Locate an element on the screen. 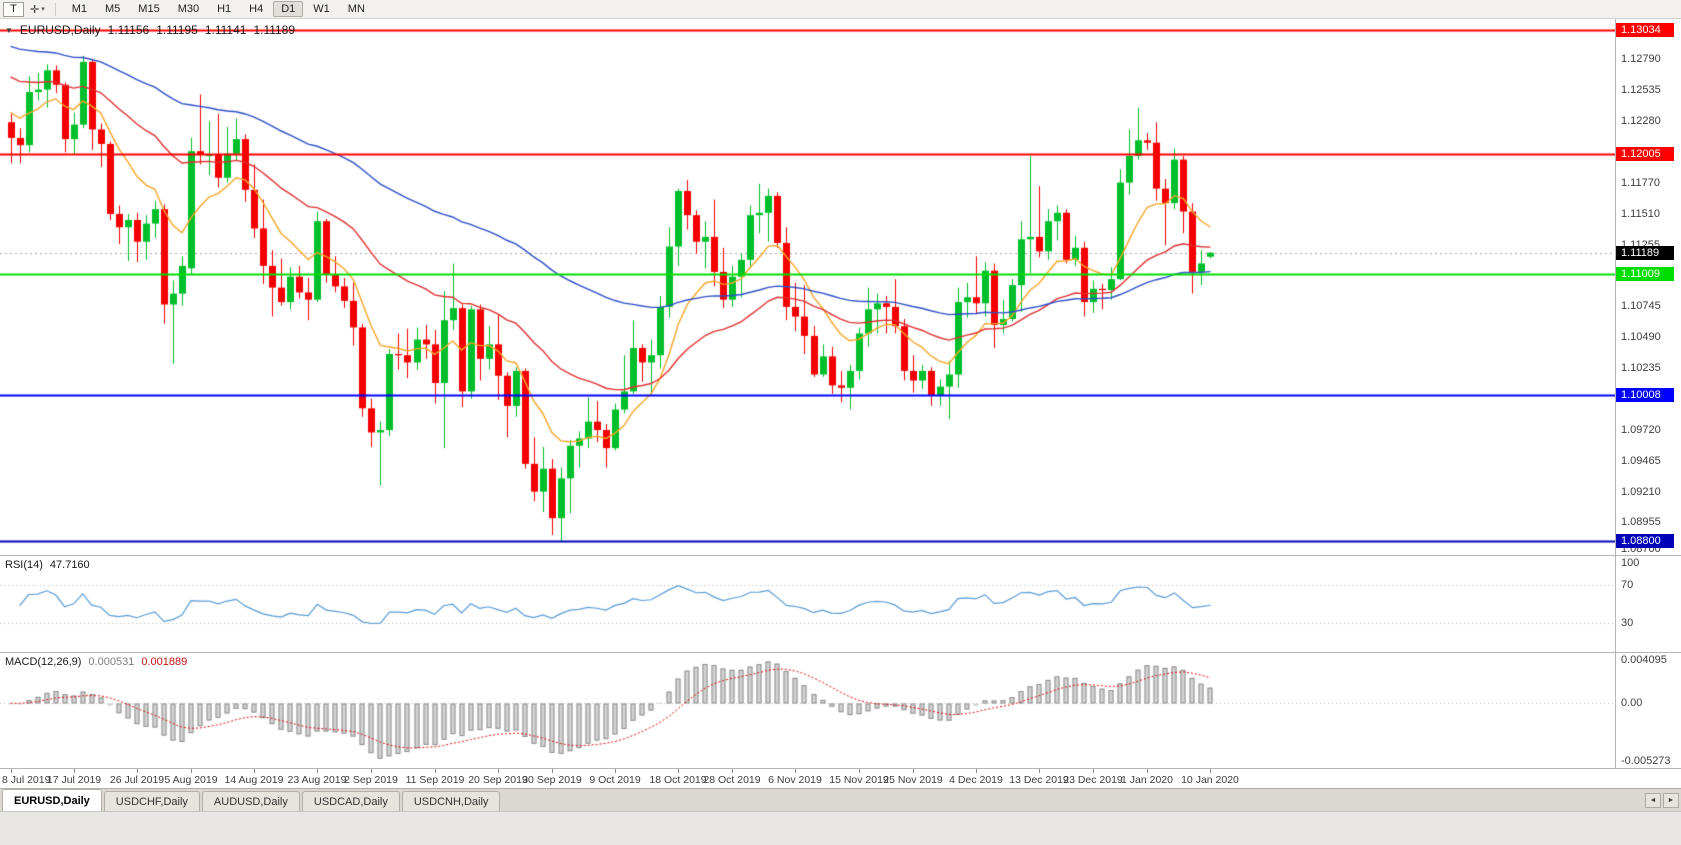  date-axis-label: 2 Sep 2019 is located at coordinates (371, 780).